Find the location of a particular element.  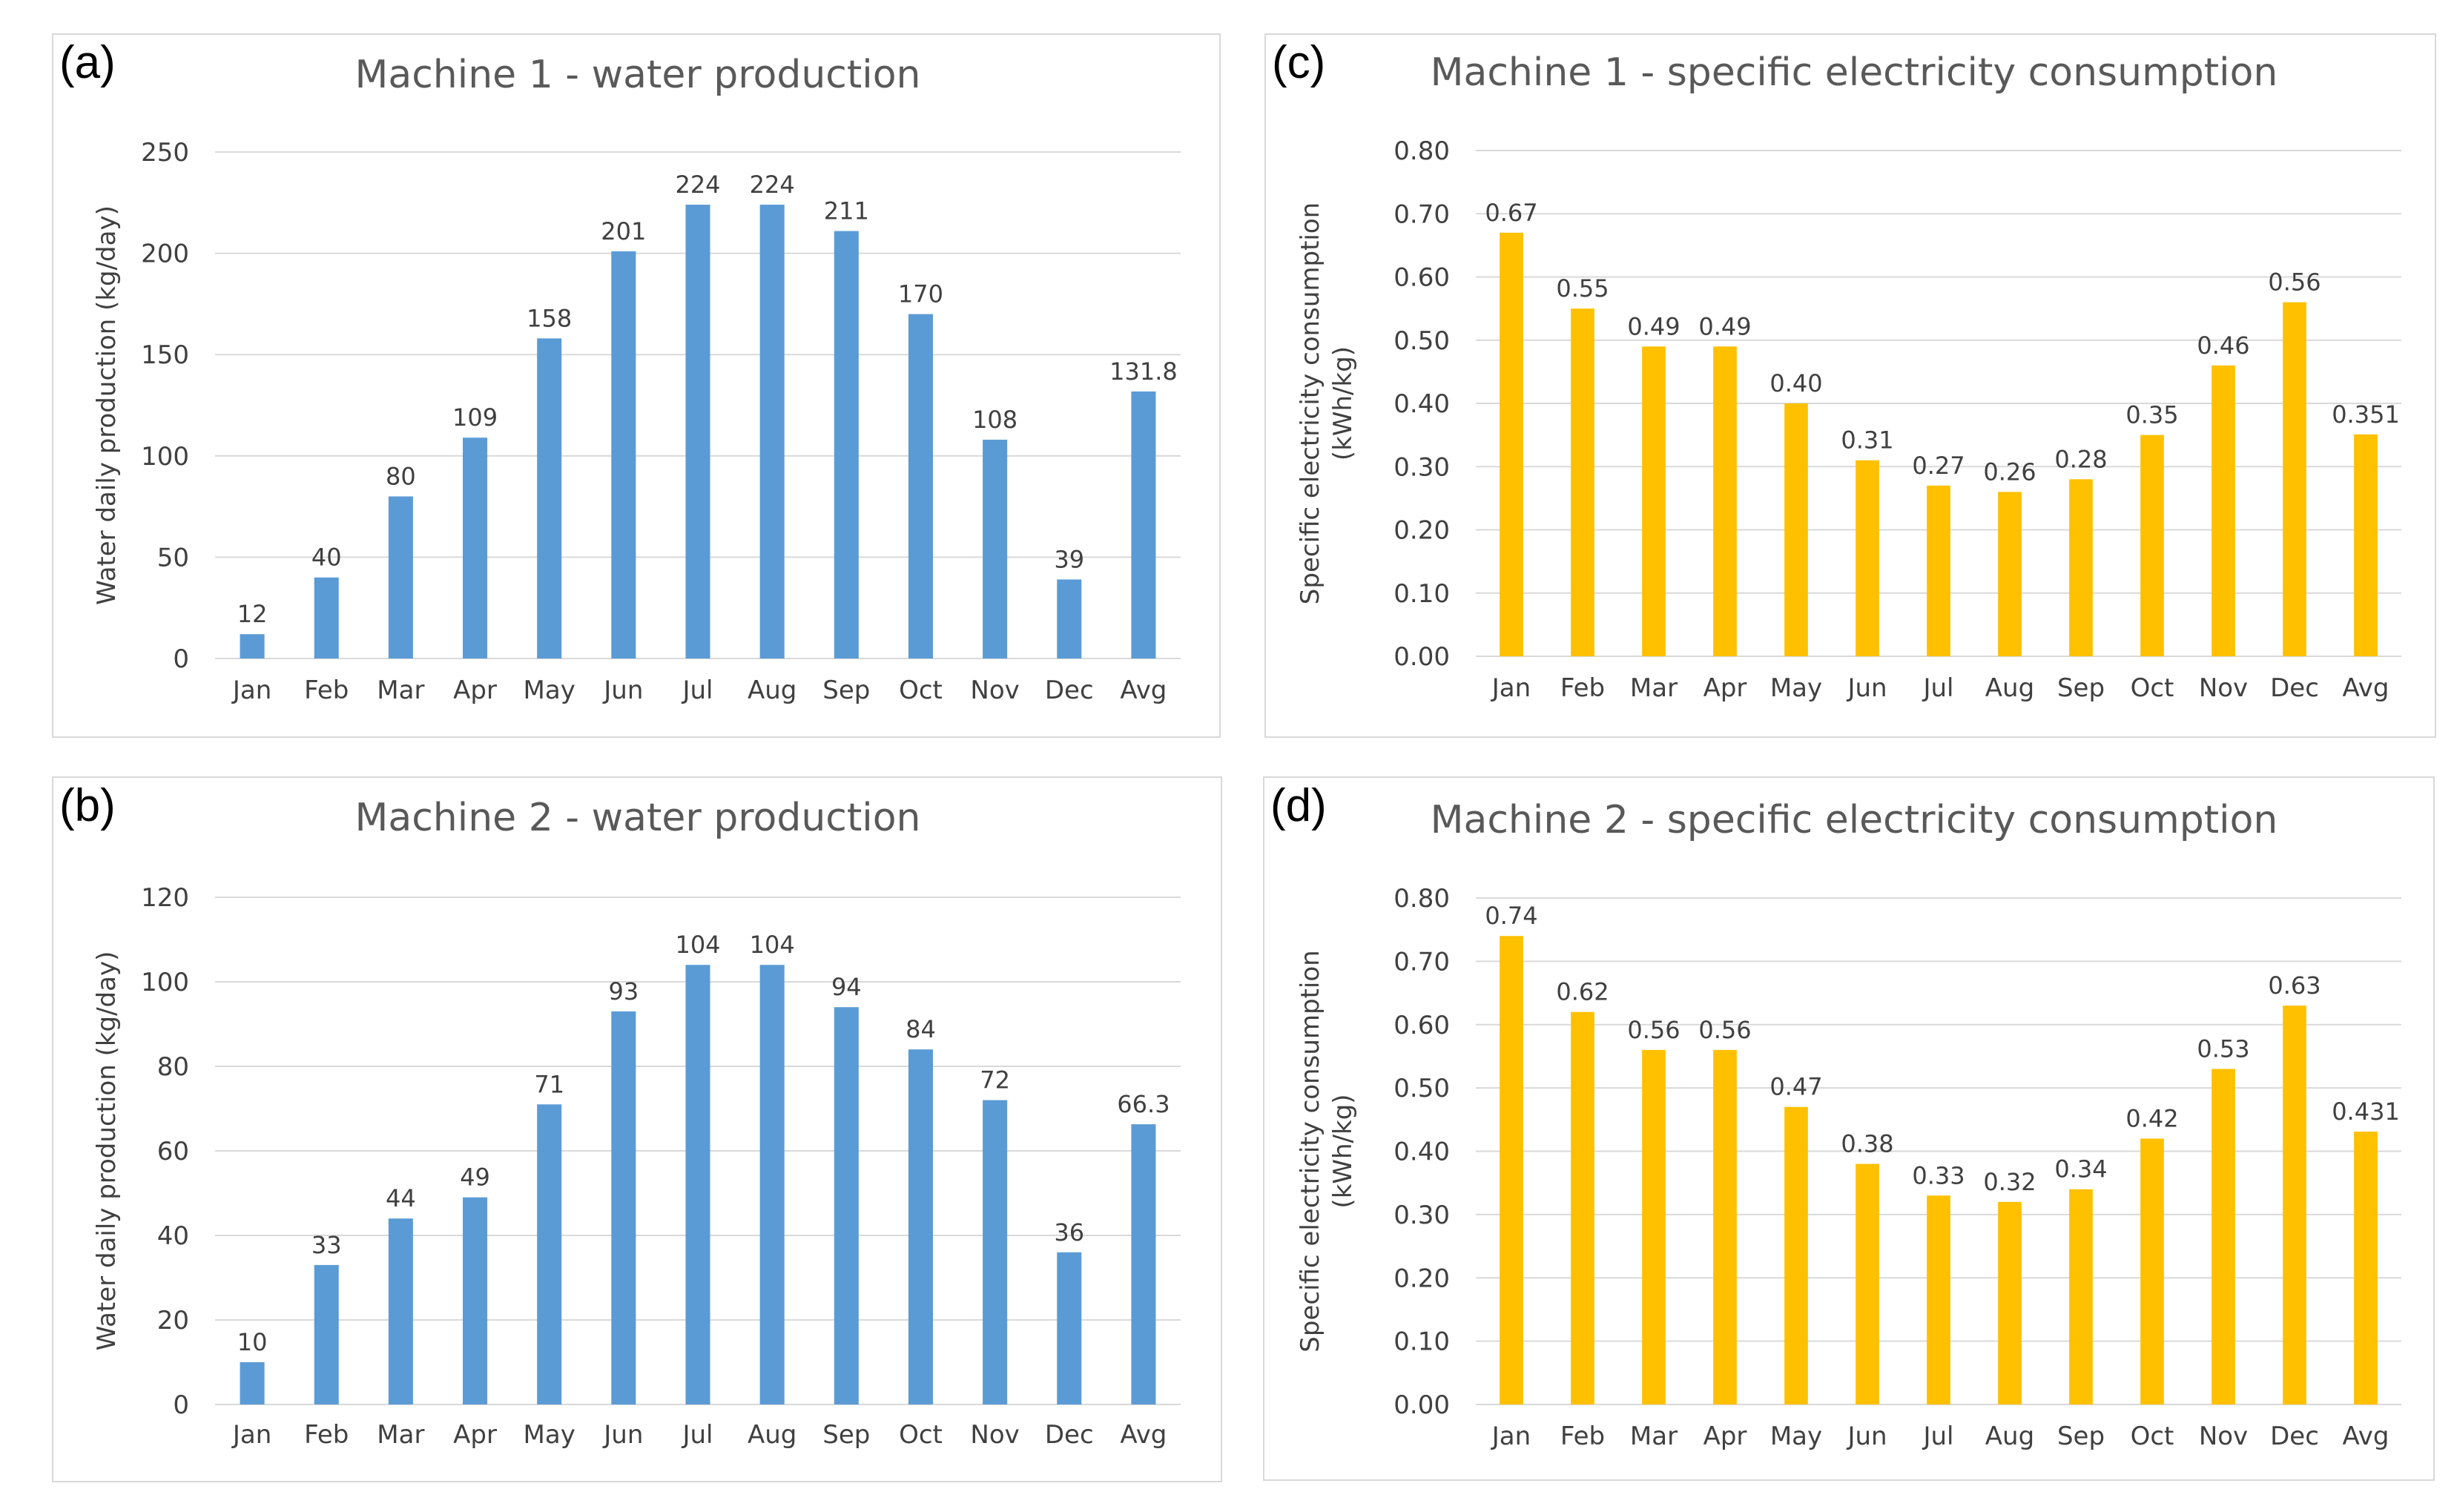

y-axis-label: Specific electricity consumption is located at coordinates (1310, 1151).